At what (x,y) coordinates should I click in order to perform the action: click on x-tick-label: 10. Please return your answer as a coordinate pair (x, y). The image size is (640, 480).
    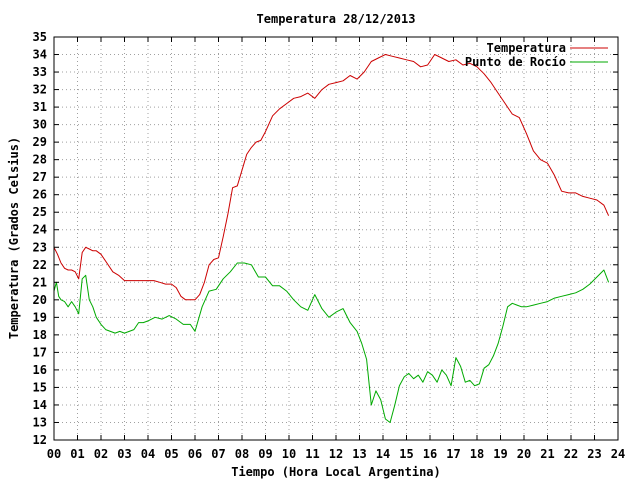
    Looking at the image, I should click on (289, 454).